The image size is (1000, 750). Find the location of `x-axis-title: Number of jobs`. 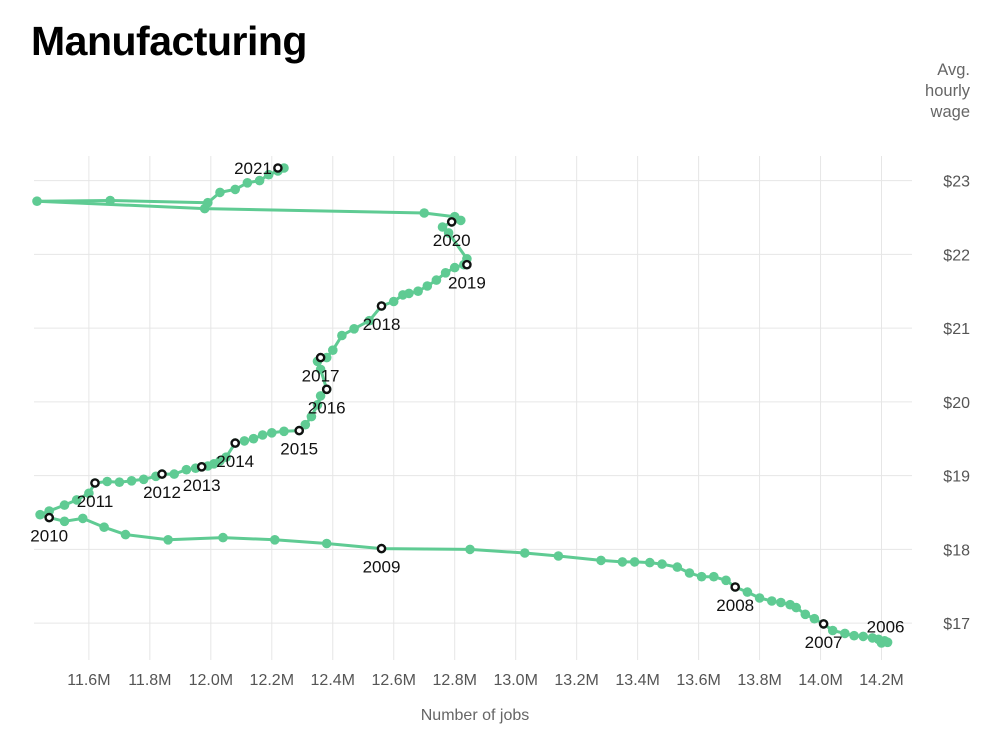

x-axis-title: Number of jobs is located at coordinates (475, 715).